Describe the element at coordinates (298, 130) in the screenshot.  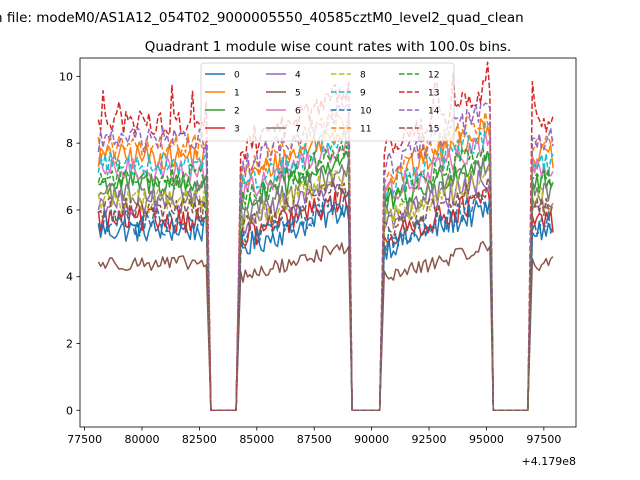
I see `legend-label-7: 7` at that location.